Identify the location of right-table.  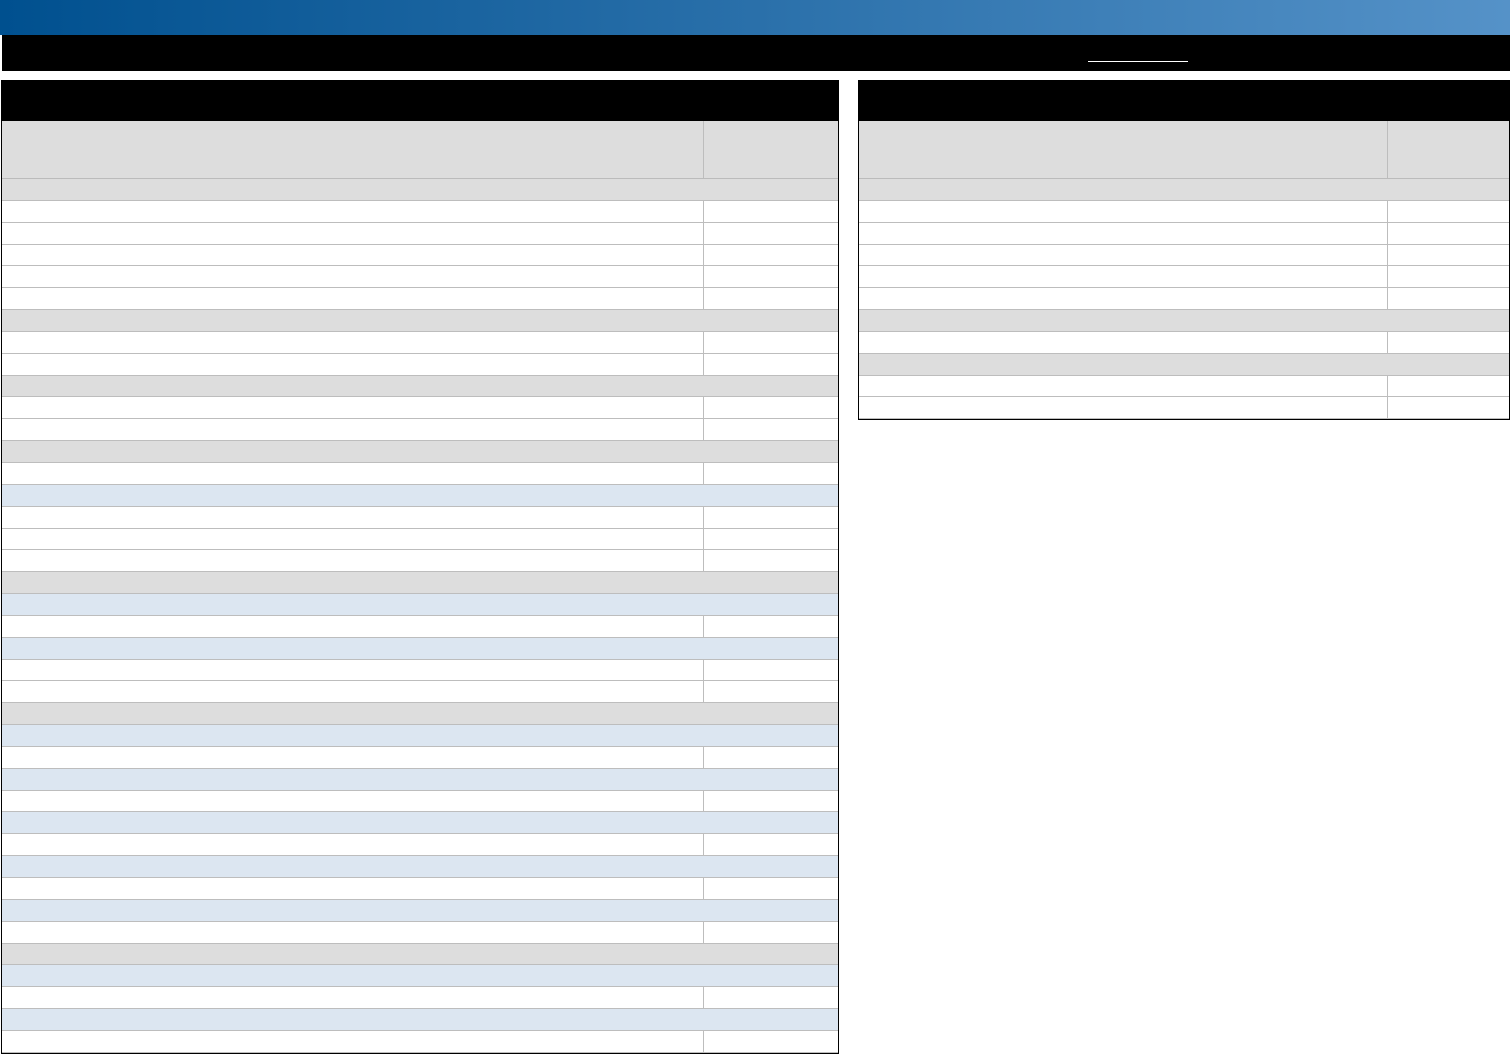
(1184, 250).